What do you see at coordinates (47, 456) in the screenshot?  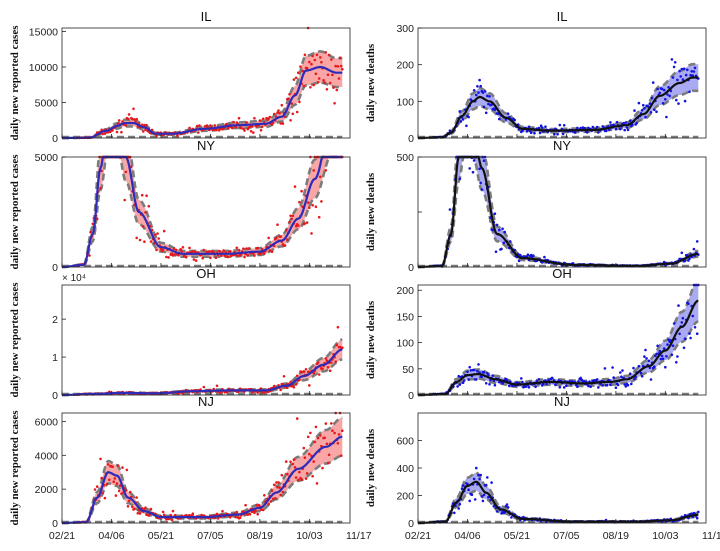 I see `y-tick-label: 4000` at bounding box center [47, 456].